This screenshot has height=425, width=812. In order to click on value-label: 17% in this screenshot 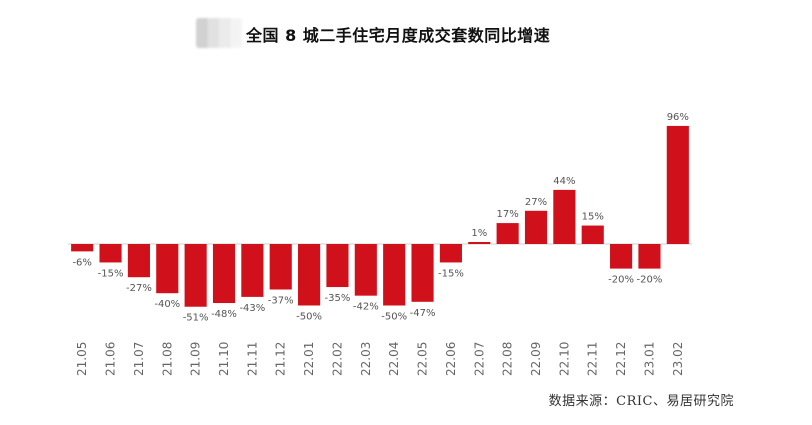, I will do `click(508, 214)`.